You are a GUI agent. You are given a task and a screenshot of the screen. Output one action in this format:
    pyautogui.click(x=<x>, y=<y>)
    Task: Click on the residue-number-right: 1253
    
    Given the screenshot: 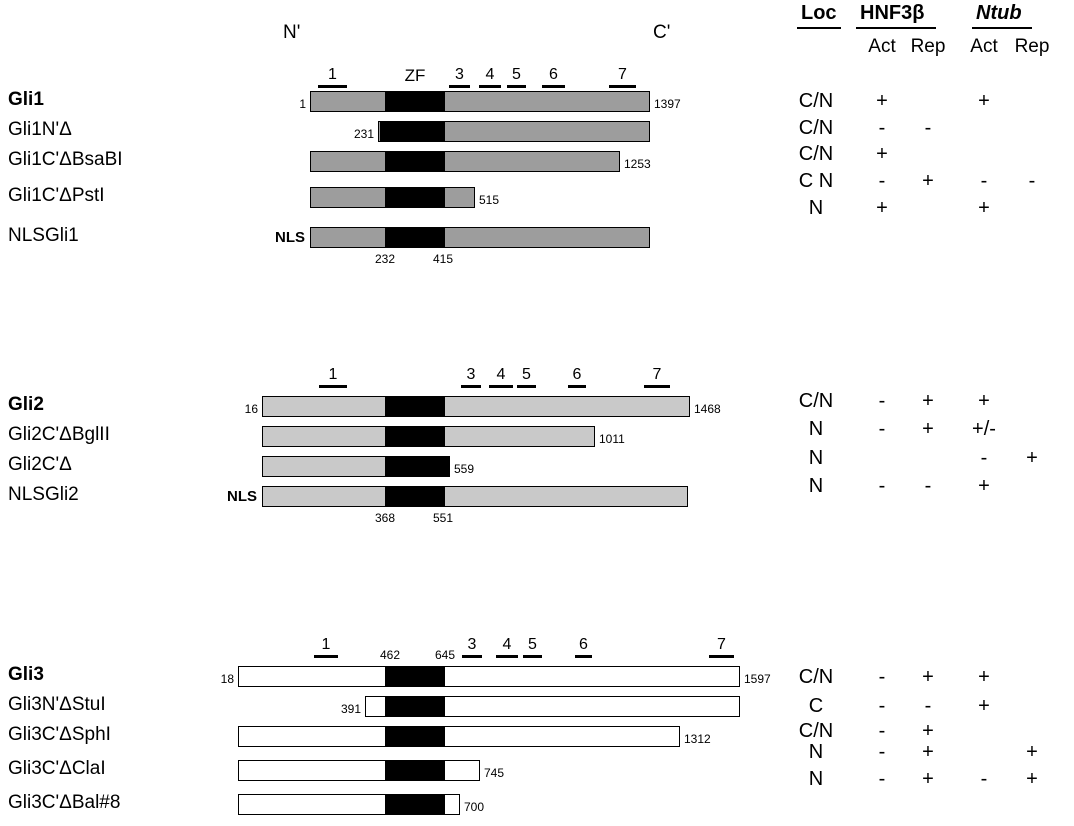 What is the action you would take?
    pyautogui.click(x=637, y=164)
    